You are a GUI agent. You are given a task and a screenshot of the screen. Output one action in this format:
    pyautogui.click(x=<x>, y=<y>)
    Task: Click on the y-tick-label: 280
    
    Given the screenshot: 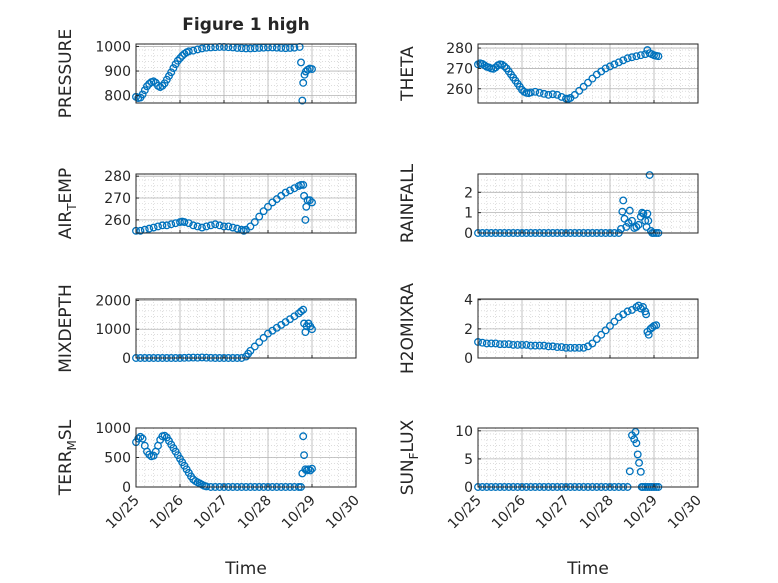 What is the action you would take?
    pyautogui.click(x=459, y=49)
    